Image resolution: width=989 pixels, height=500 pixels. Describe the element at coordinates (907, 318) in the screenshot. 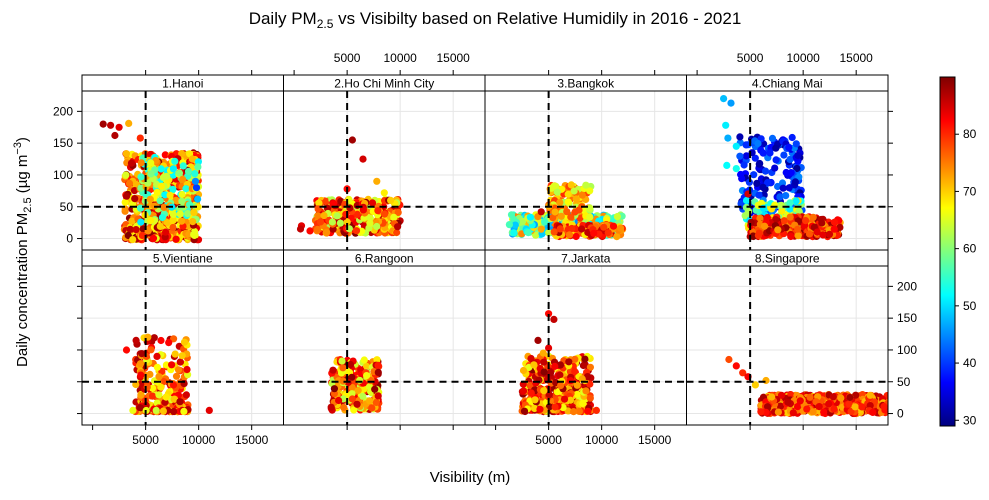

I see `y-tick-label-right: 150` at that location.